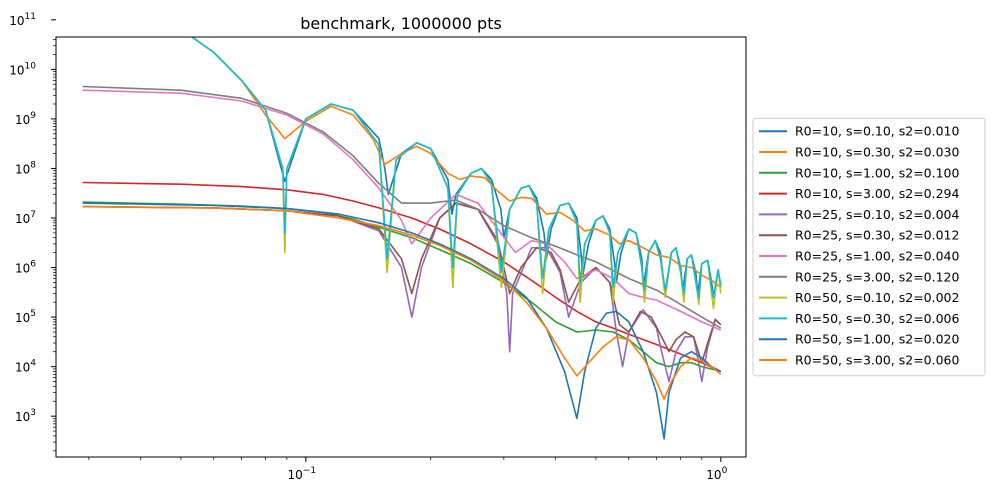 This screenshot has width=1000, height=500. What do you see at coordinates (33, 165) in the screenshot?
I see `y-tick-label-5-exp: 8` at bounding box center [33, 165].